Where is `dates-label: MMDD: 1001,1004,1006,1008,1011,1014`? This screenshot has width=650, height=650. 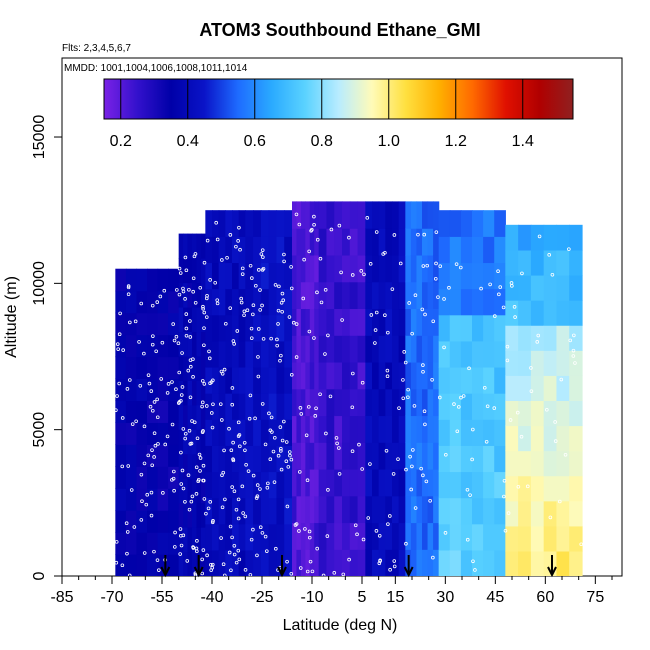 dates-label: MMDD: 1001,1004,1006,1008,1011,1014 is located at coordinates (156, 68).